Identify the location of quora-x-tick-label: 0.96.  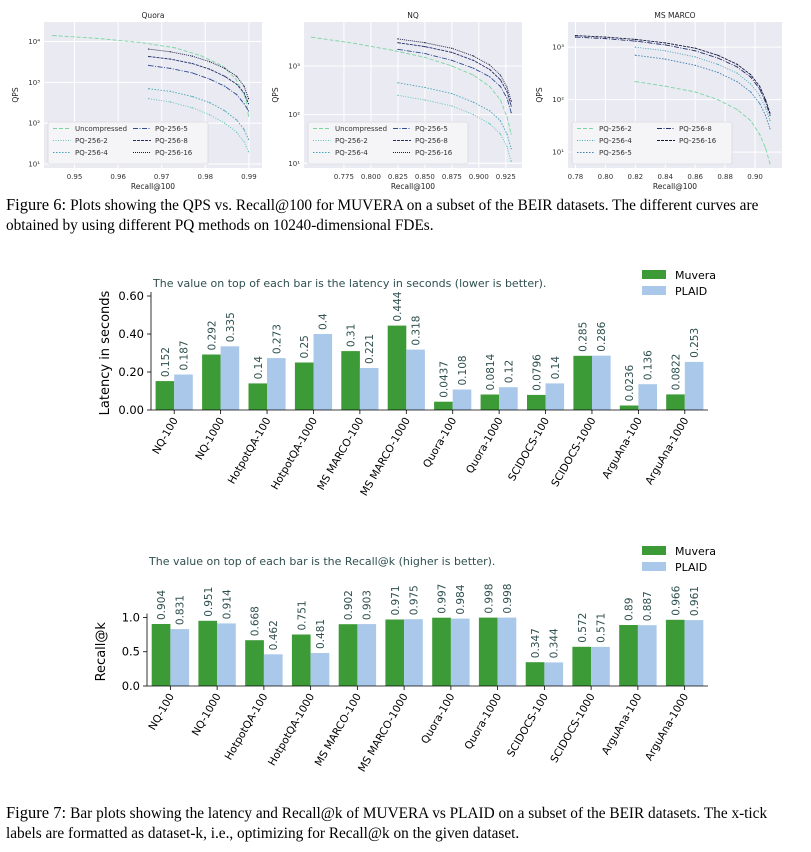
(118, 177).